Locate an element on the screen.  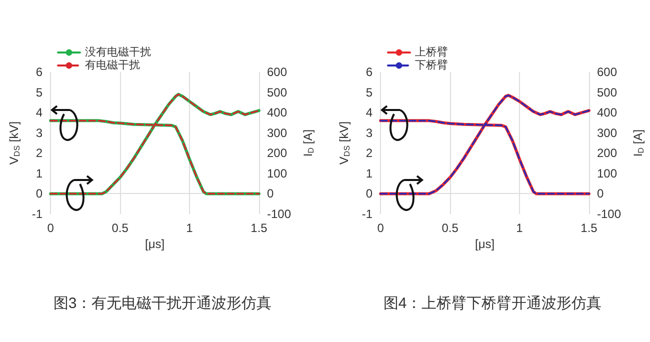
legend-label: 有电磁干扰 is located at coordinates (112, 65).